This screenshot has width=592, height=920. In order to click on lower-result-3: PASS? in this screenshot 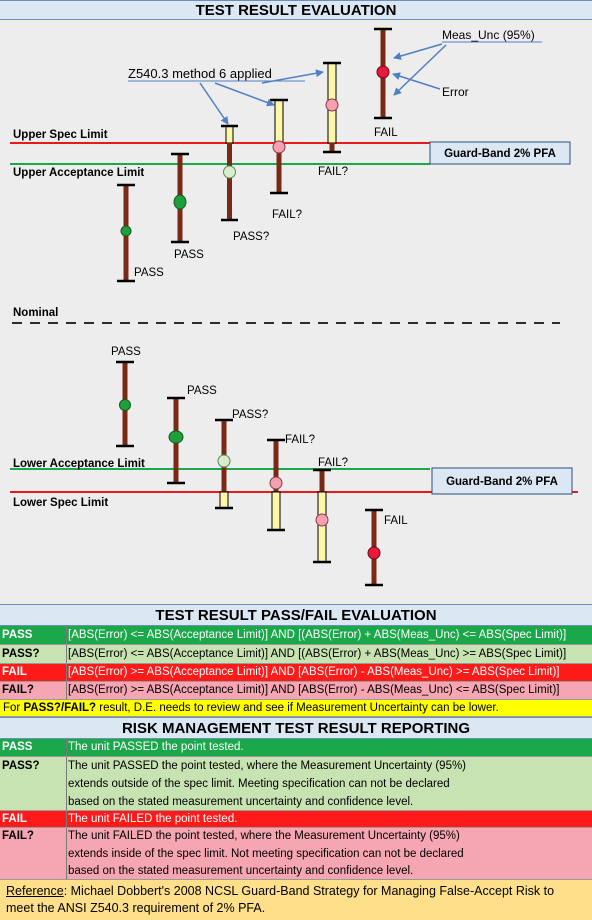, I will do `click(250, 415)`.